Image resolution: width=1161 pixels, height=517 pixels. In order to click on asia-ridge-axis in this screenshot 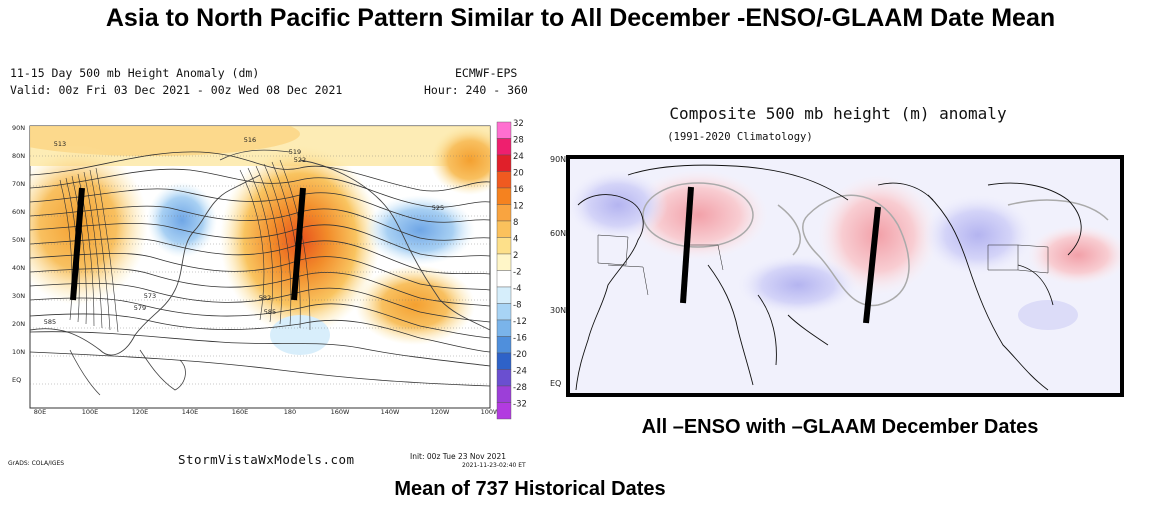, I will do `click(77, 244)`.